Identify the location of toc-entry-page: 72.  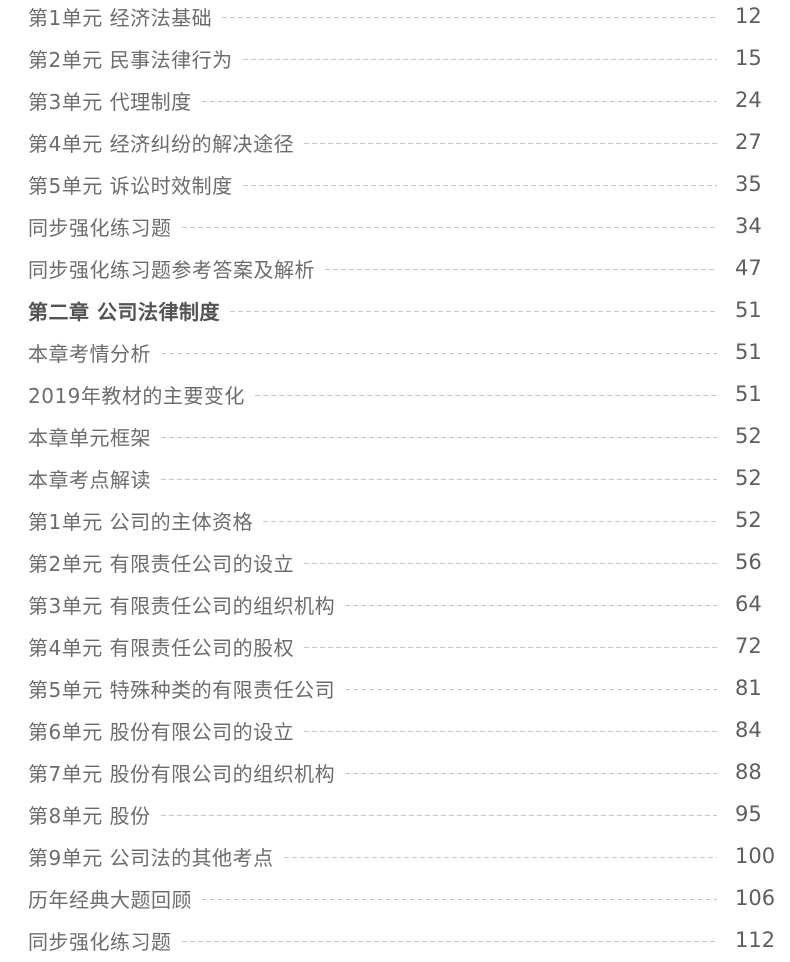
(748, 646).